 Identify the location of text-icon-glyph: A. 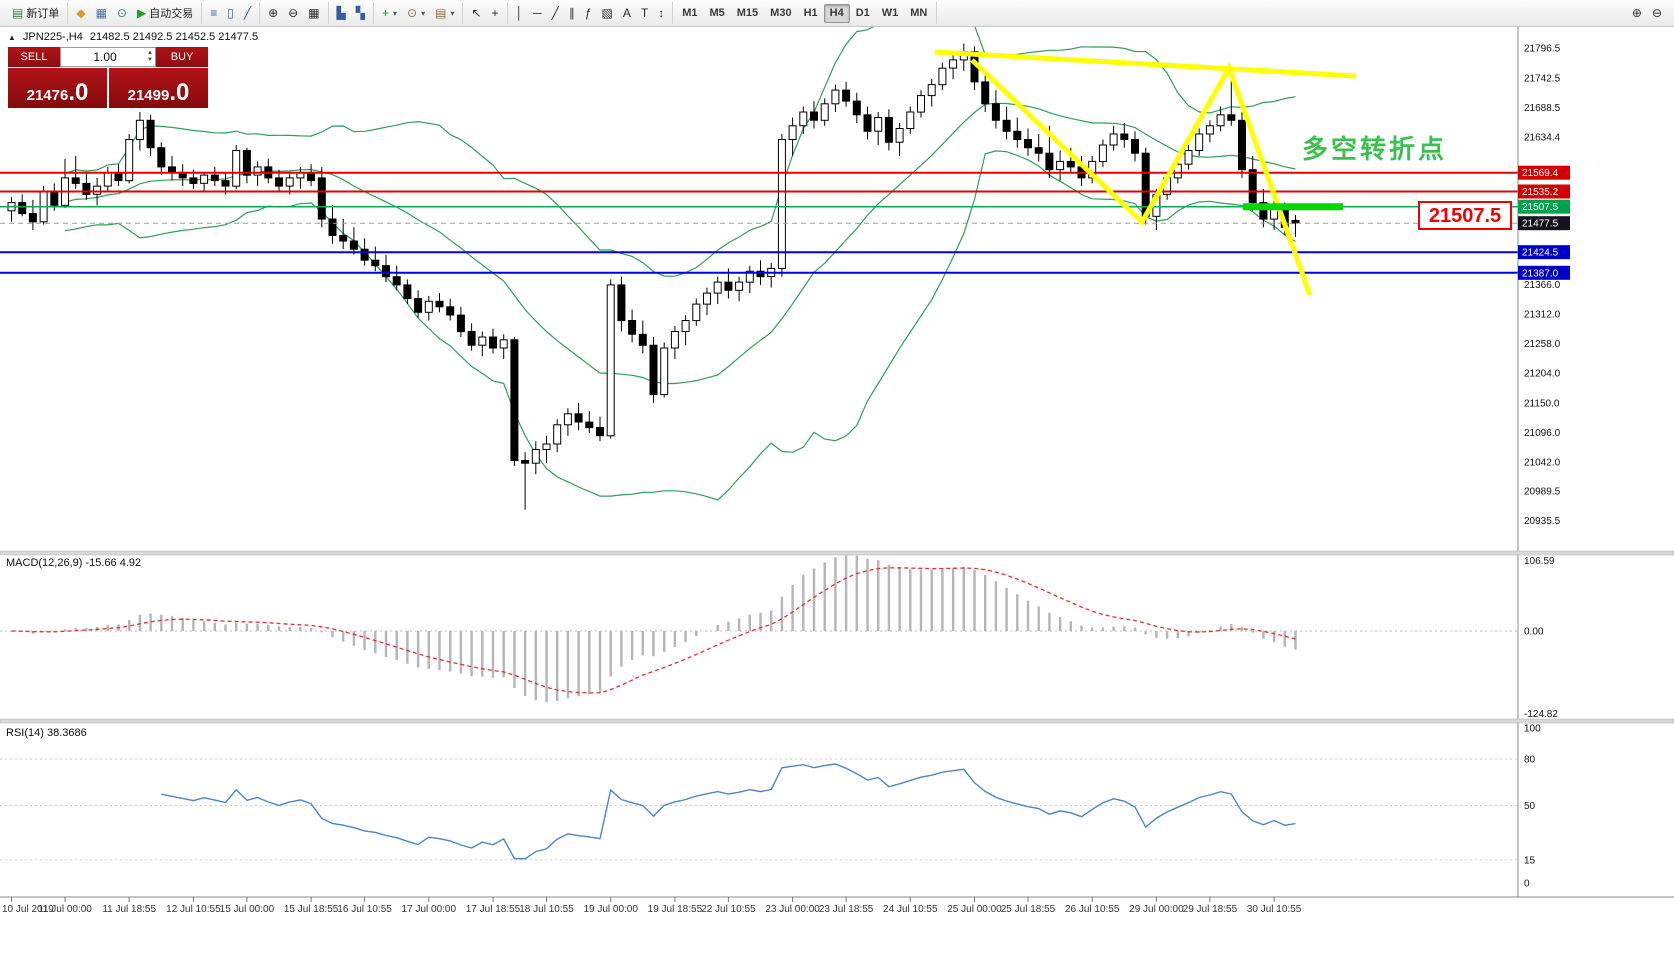
(626, 13).